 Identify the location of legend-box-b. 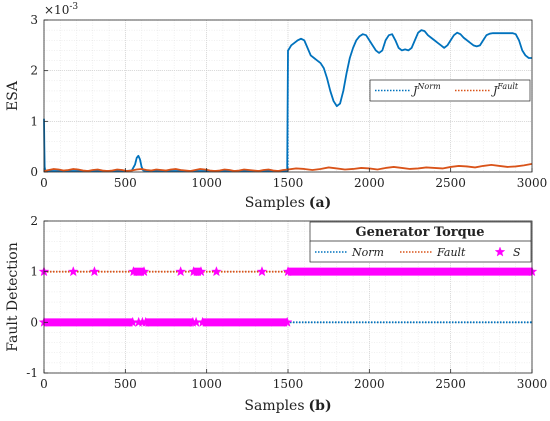
(420, 242).